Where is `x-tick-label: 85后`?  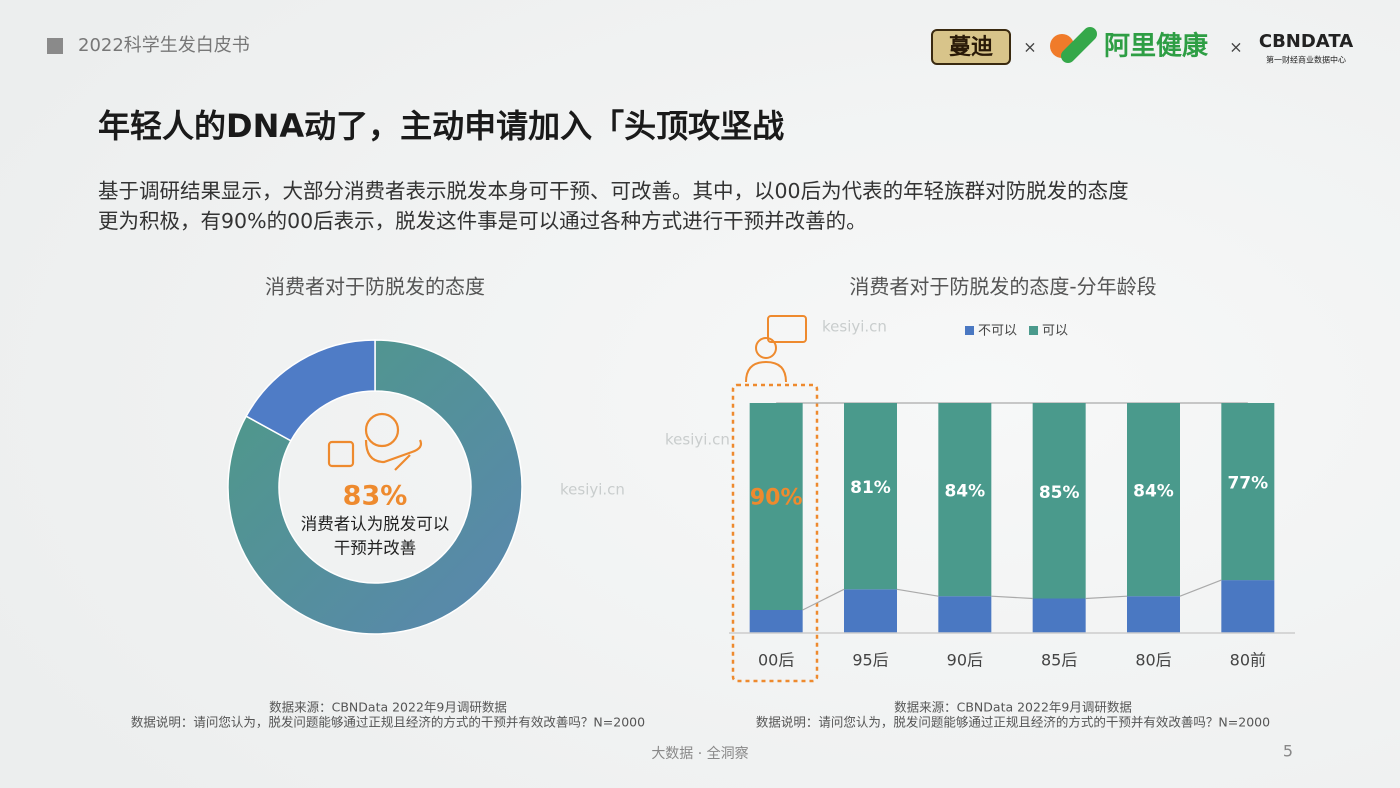
x-tick-label: 85后 is located at coordinates (1059, 660).